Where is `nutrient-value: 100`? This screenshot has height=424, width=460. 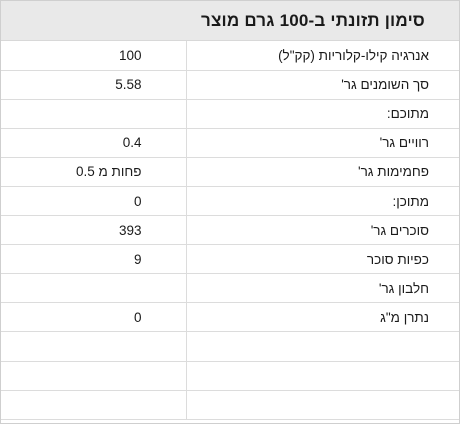 nutrient-value: 100 is located at coordinates (94, 56).